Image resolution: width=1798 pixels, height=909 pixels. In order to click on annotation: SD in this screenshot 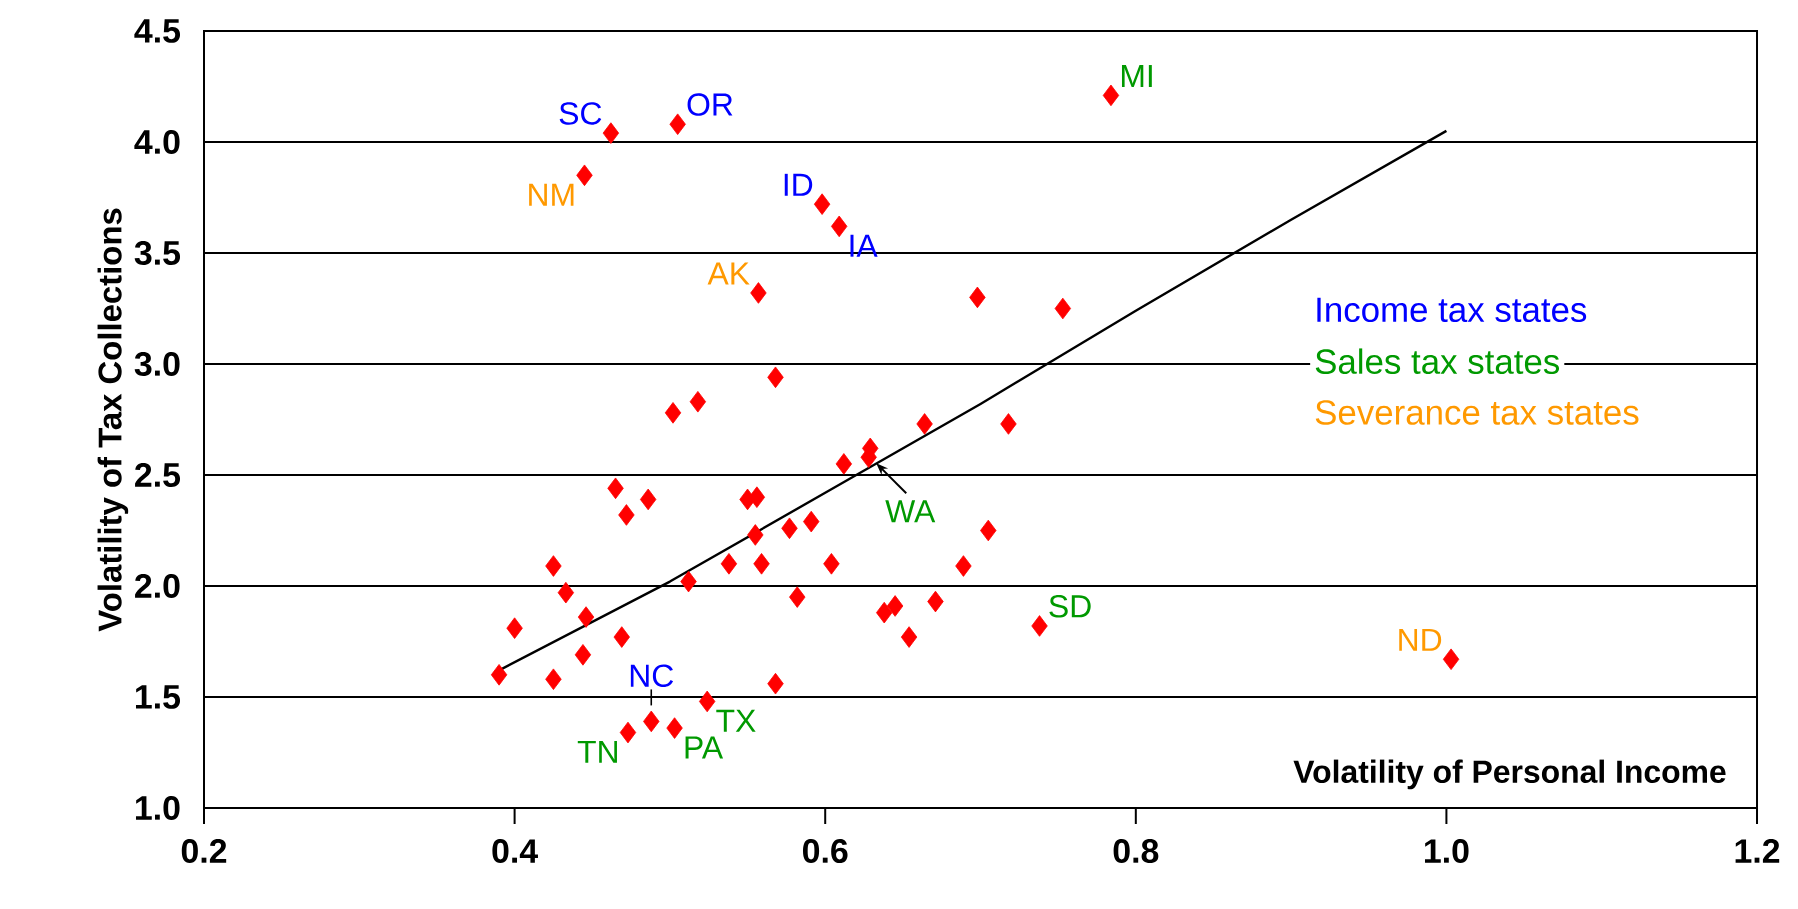, I will do `click(1070, 606)`.